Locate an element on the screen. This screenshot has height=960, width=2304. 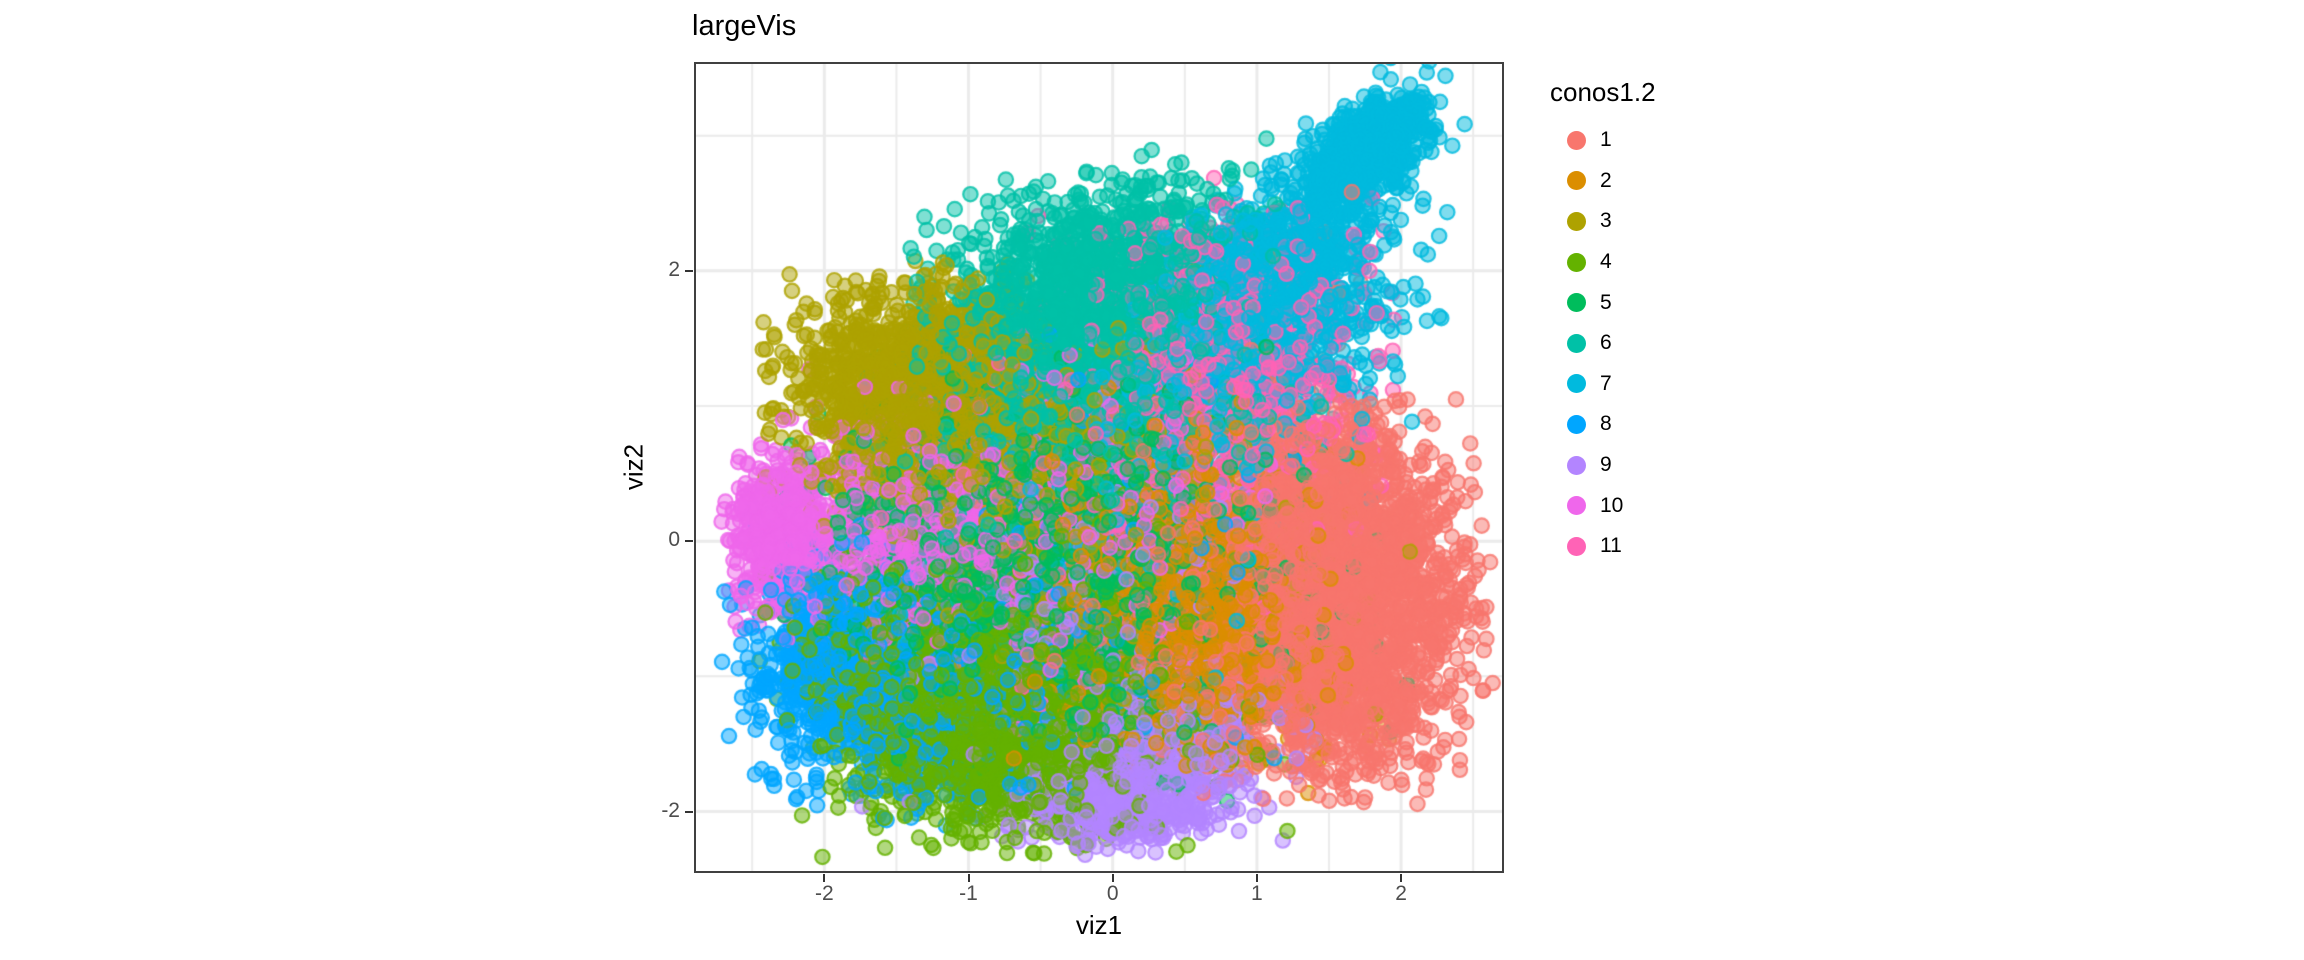
y-tick-label: 0 is located at coordinates (674, 540).